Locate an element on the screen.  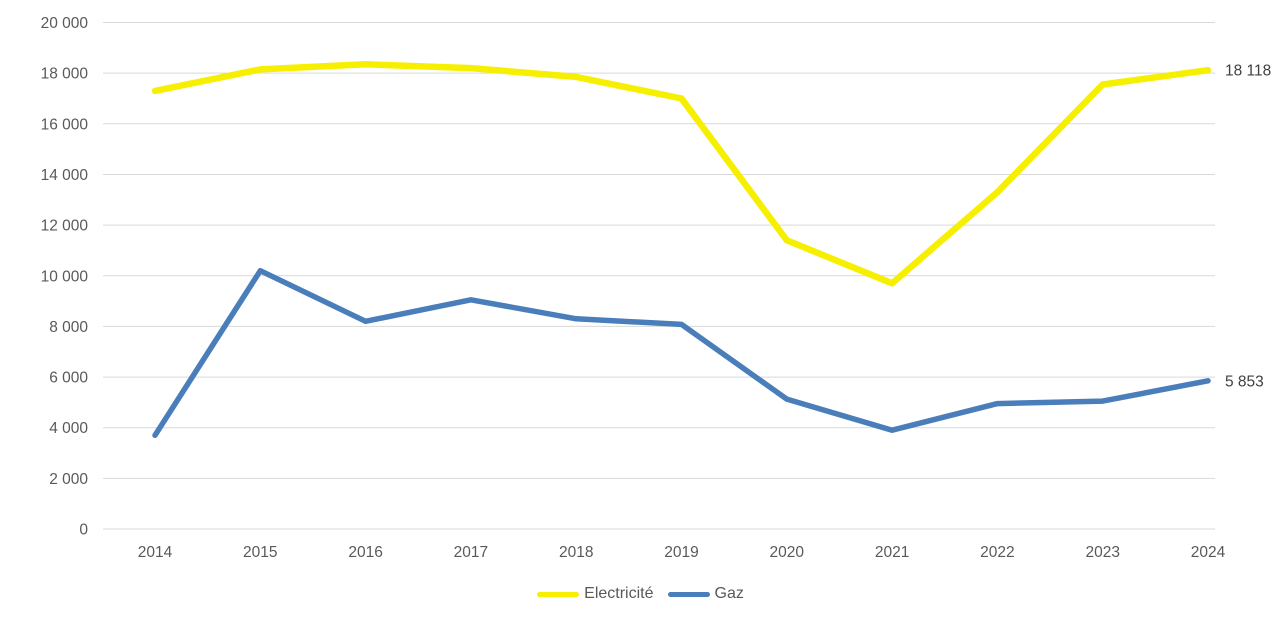
x-axis-tick-label: 2015 is located at coordinates (260, 552).